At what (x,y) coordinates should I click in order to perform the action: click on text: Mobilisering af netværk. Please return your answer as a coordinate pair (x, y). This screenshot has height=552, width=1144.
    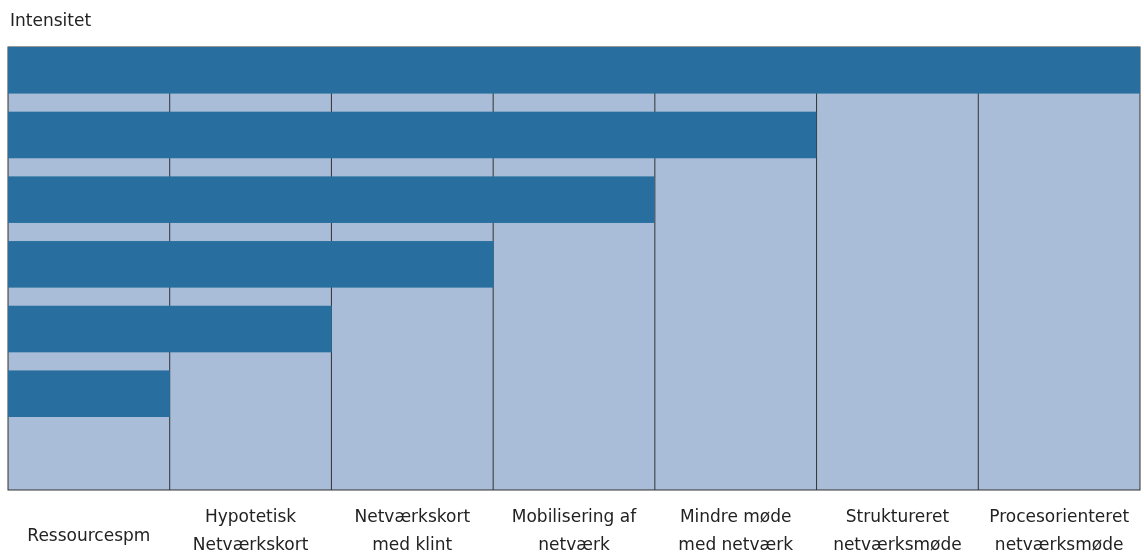
    Looking at the image, I should click on (574, 529).